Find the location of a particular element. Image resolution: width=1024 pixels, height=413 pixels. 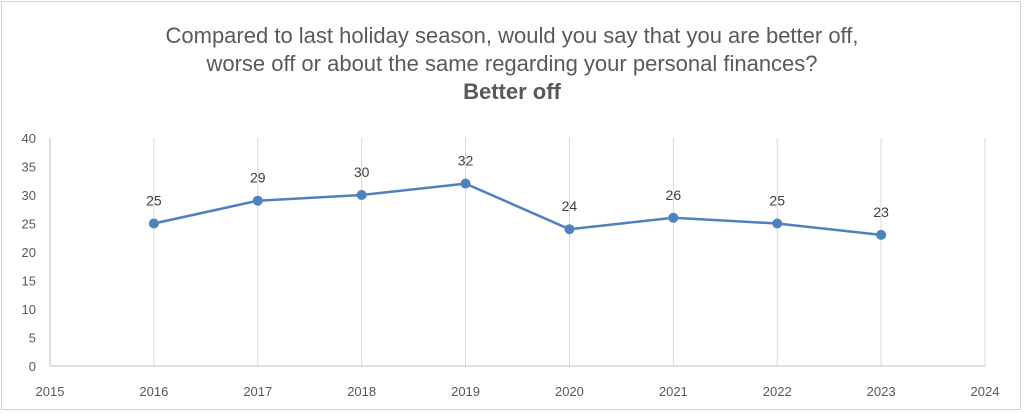

data-point-2016 is located at coordinates (153, 223).